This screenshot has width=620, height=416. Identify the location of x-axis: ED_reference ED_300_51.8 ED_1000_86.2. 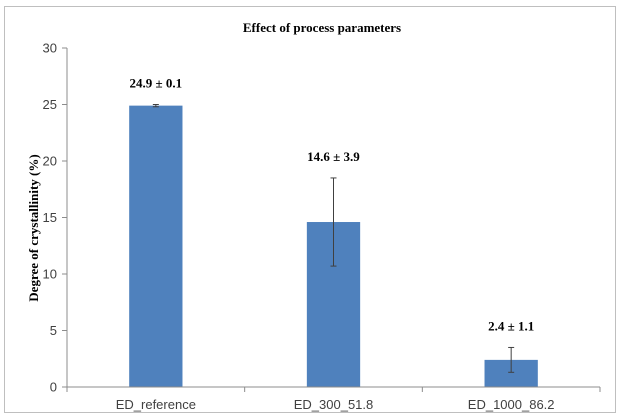
(333, 399).